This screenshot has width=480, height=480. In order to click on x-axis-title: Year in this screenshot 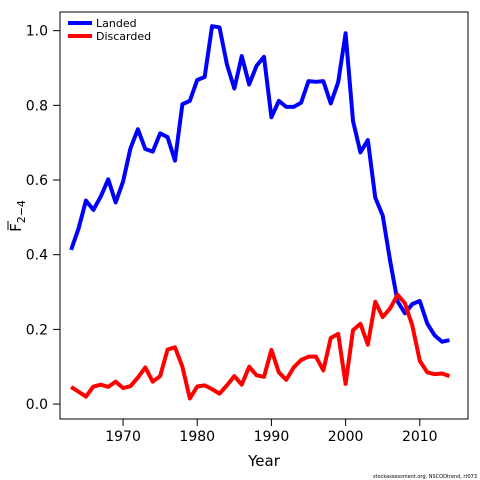, I will do `click(264, 461)`.